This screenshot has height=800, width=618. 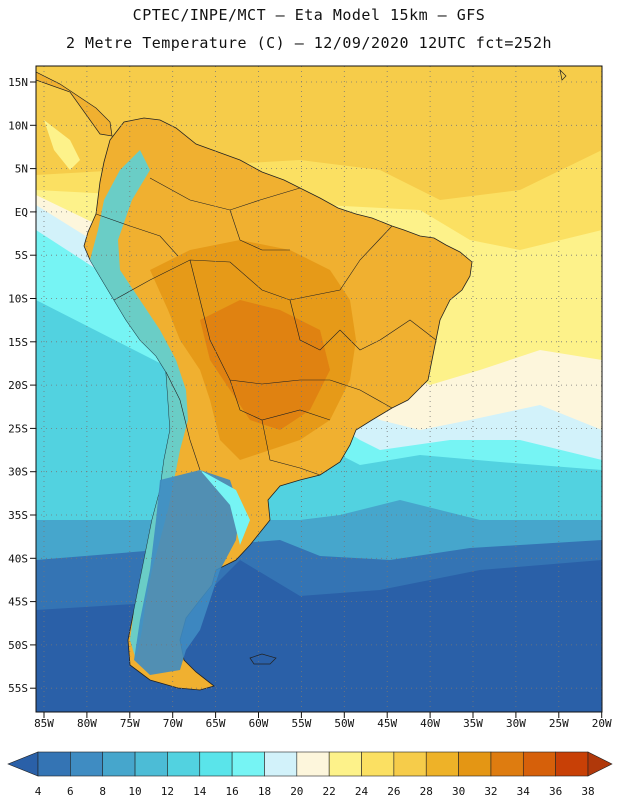 I want to click on colorbar-label: 34, so click(x=524, y=791).